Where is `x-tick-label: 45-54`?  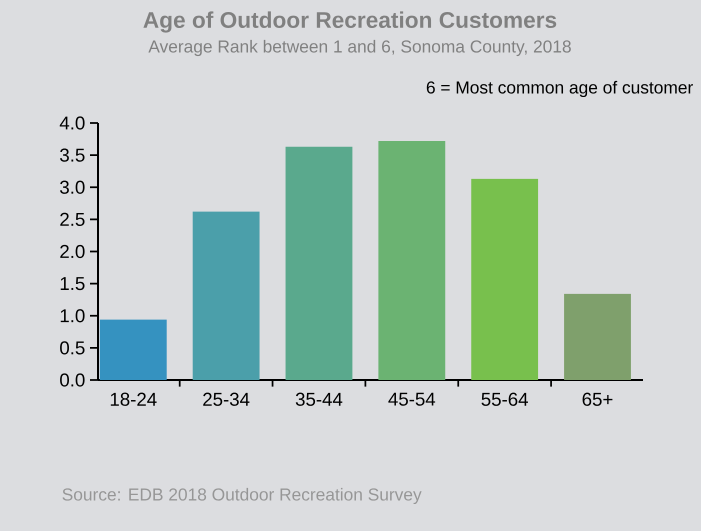
x-tick-label: 45-54 is located at coordinates (412, 399).